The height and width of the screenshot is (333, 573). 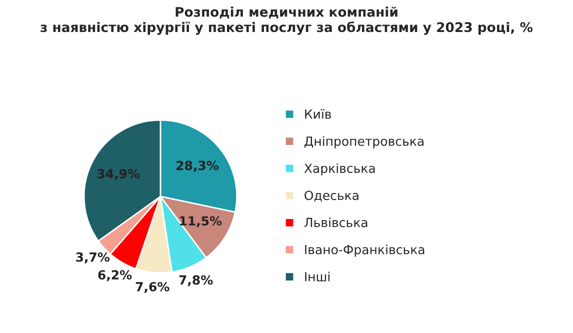 What do you see at coordinates (331, 196) in the screenshot?
I see `legend-label: Одеська` at bounding box center [331, 196].